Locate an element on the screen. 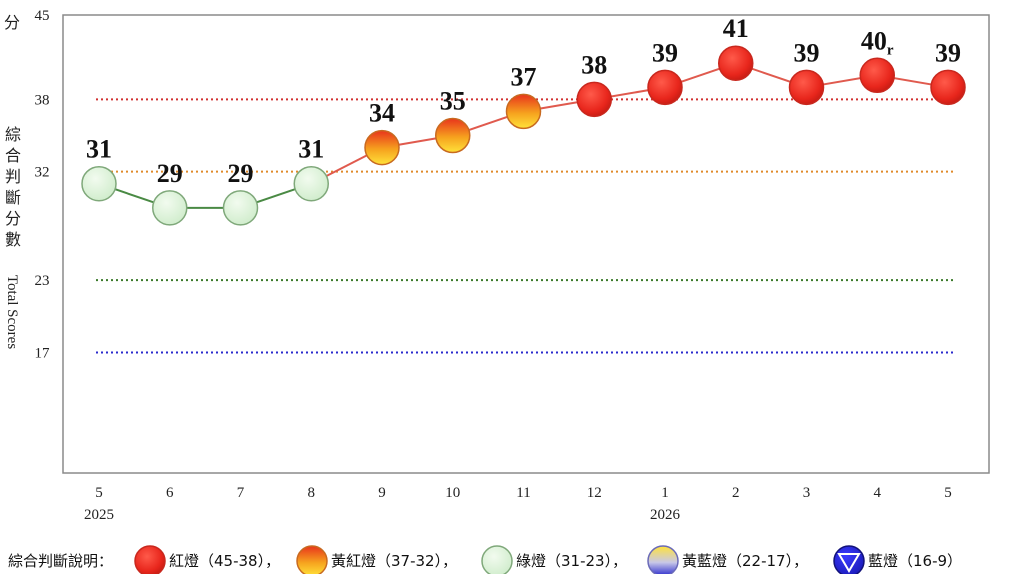  y-tick-label: 17 is located at coordinates (43, 353).